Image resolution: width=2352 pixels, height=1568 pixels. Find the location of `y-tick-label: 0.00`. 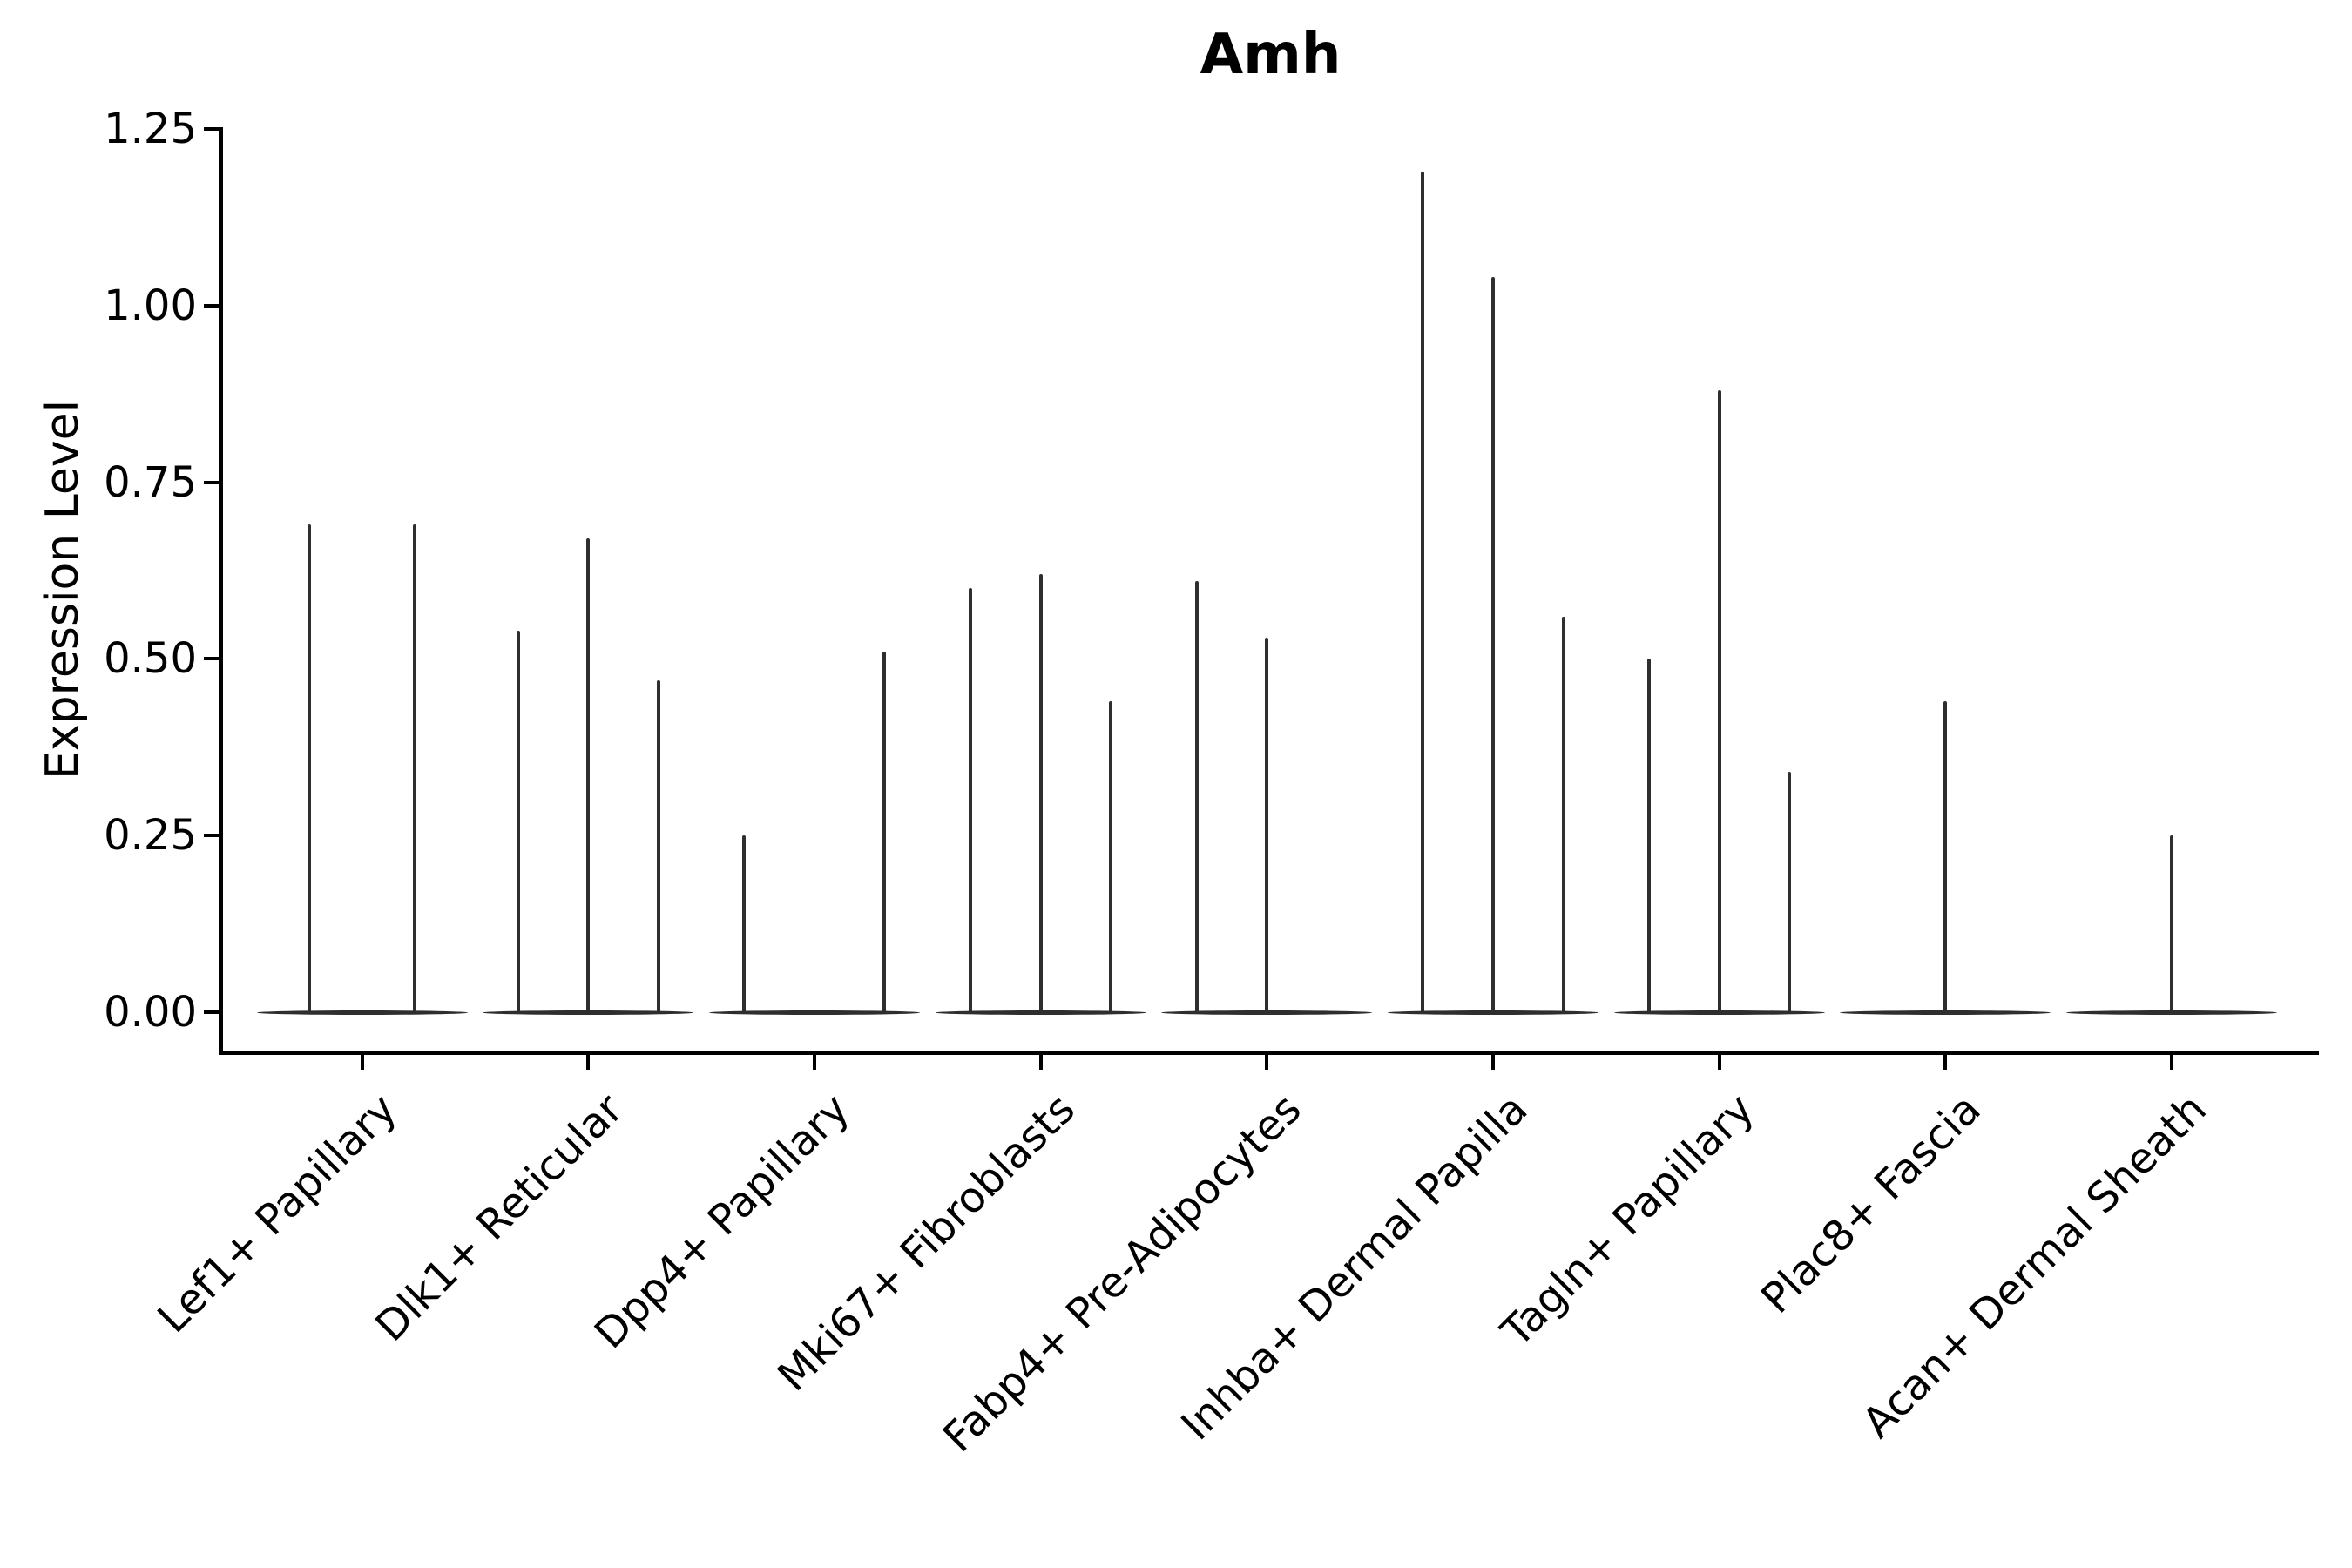

y-tick-label: 0.00 is located at coordinates (150, 1013).